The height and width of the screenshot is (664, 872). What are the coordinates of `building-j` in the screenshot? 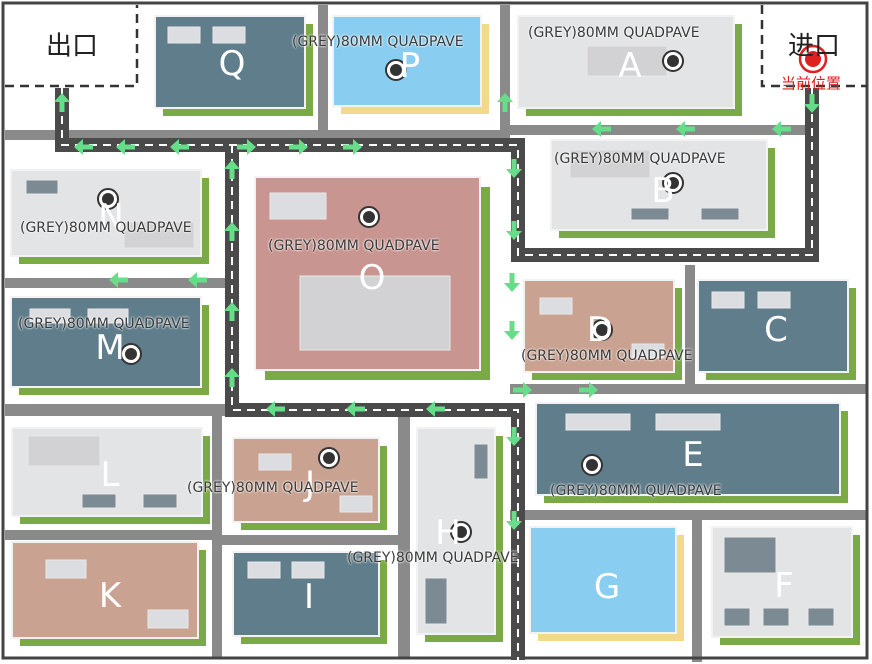 It's located at (309, 483).